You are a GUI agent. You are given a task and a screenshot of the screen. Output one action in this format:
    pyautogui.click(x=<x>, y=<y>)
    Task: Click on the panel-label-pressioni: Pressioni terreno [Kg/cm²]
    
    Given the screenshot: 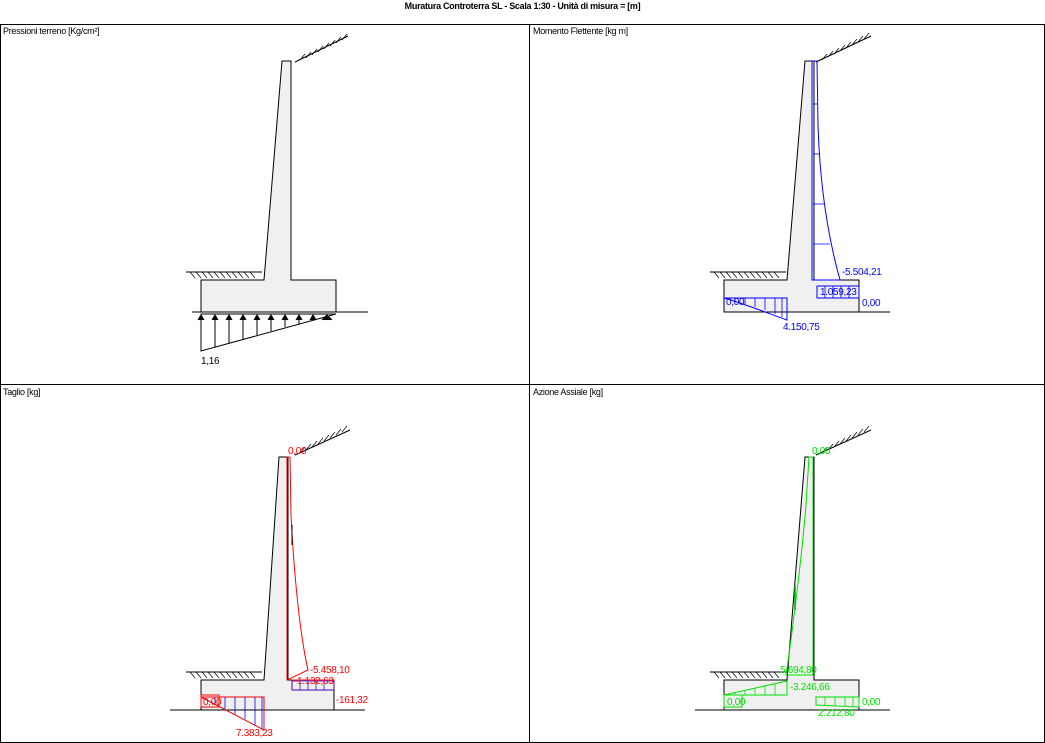 What is the action you would take?
    pyautogui.click(x=51, y=31)
    